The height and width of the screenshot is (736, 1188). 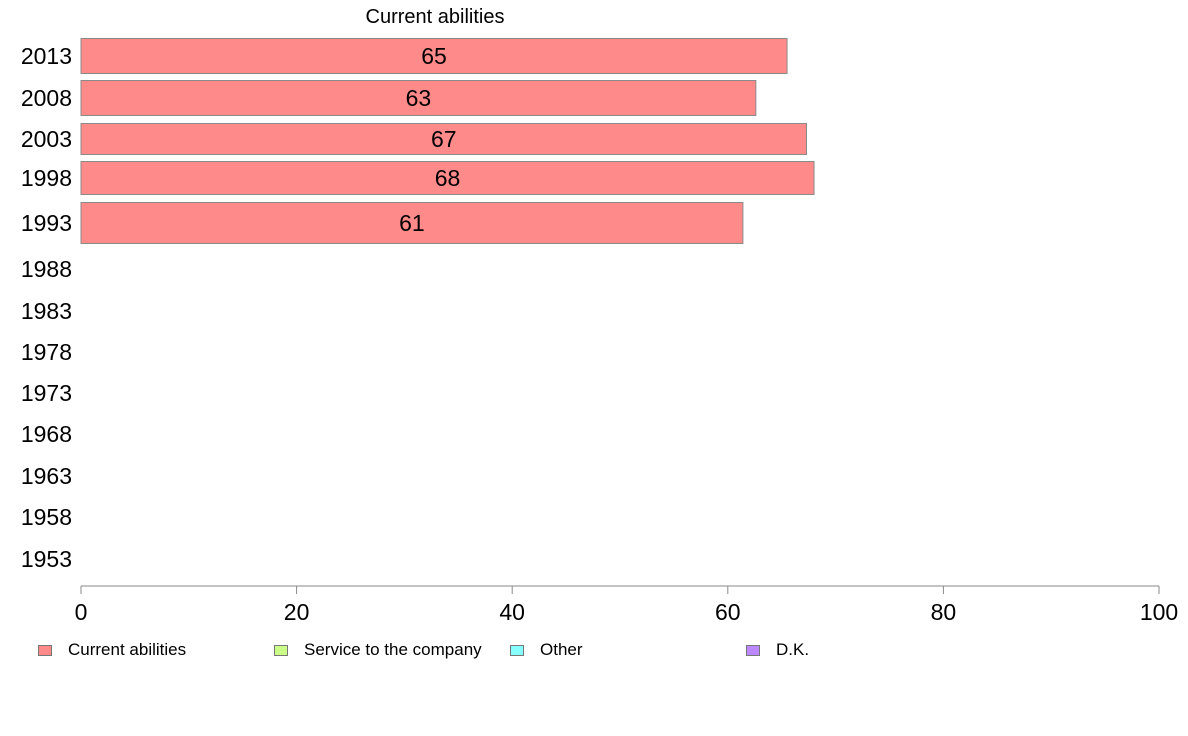 I want to click on legend-swatch-other, so click(x=517, y=650).